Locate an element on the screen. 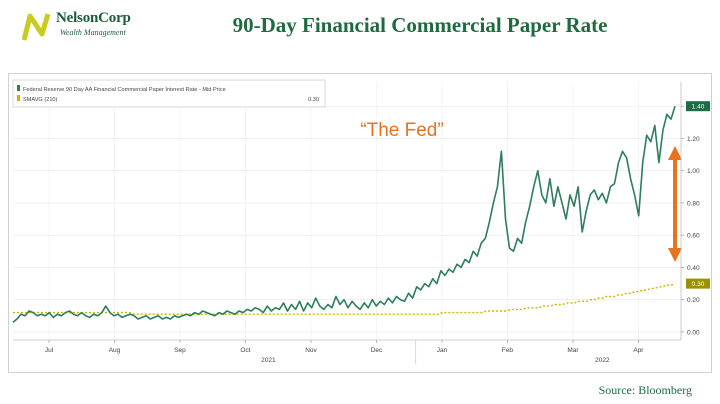  legend-swatch-smavg is located at coordinates (18, 98).